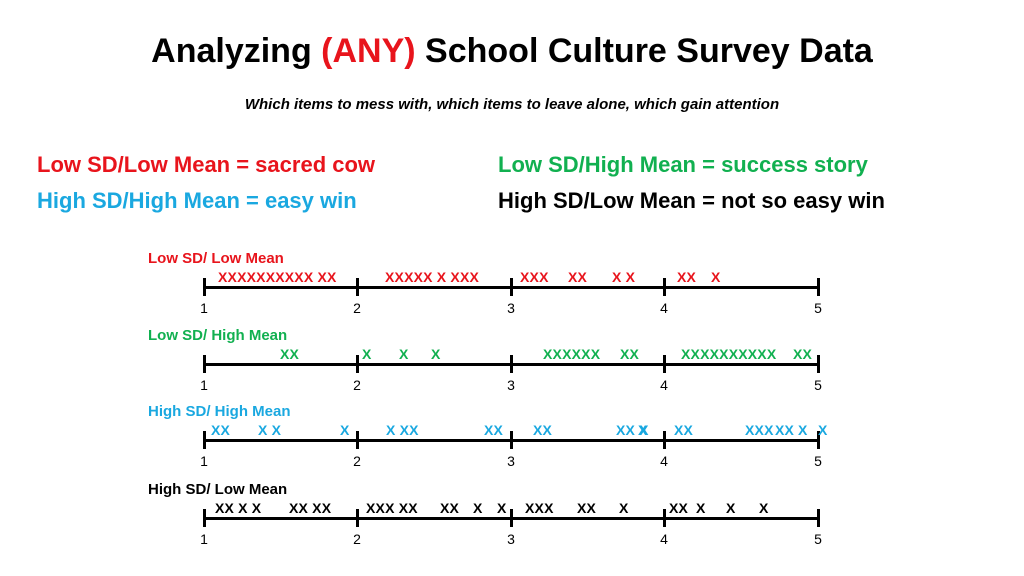  What do you see at coordinates (290, 354) in the screenshot?
I see `plot-marks-low-sd-high-mean-1: XX` at bounding box center [290, 354].